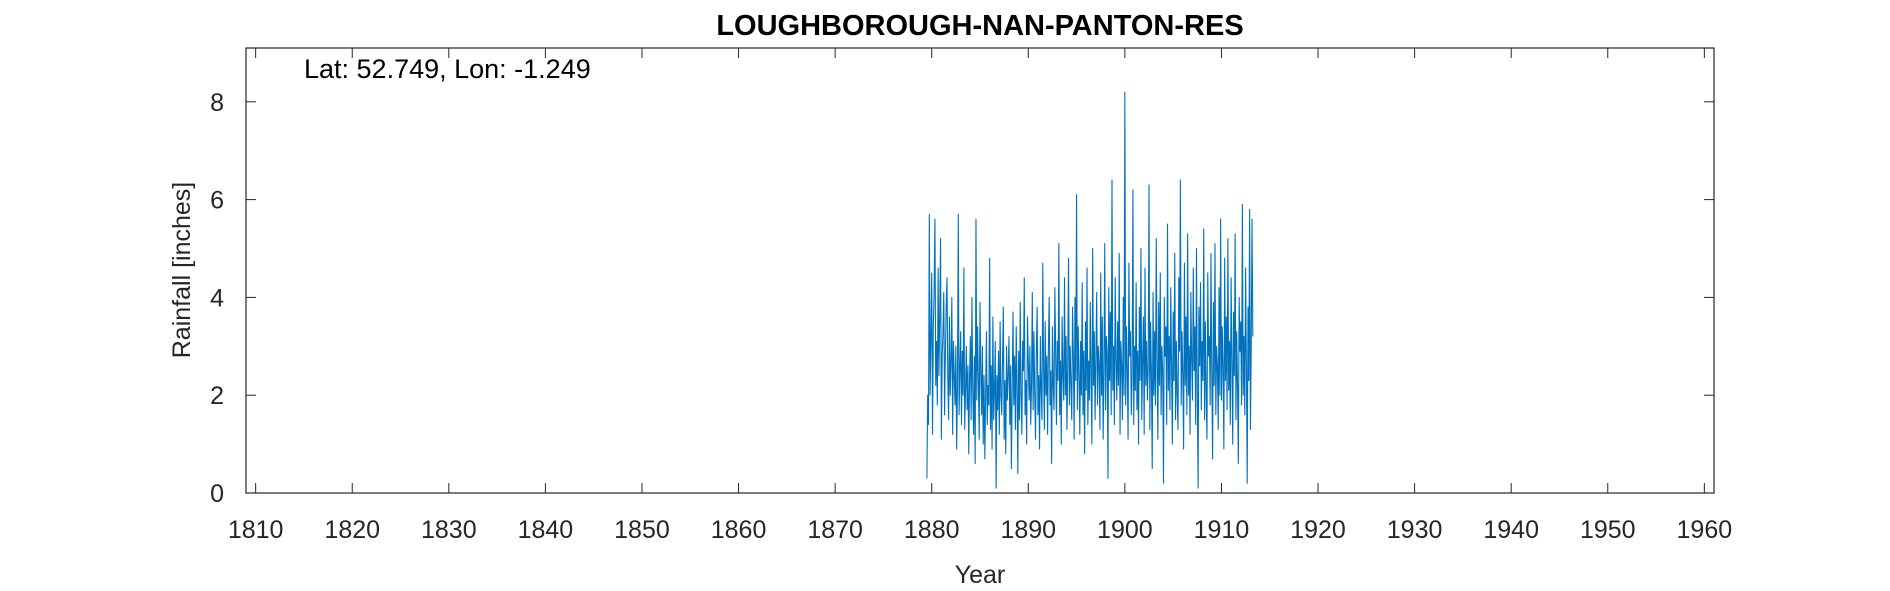 Image resolution: width=1890 pixels, height=591 pixels. What do you see at coordinates (642, 530) in the screenshot?
I see `x-tick-label: 1850` at bounding box center [642, 530].